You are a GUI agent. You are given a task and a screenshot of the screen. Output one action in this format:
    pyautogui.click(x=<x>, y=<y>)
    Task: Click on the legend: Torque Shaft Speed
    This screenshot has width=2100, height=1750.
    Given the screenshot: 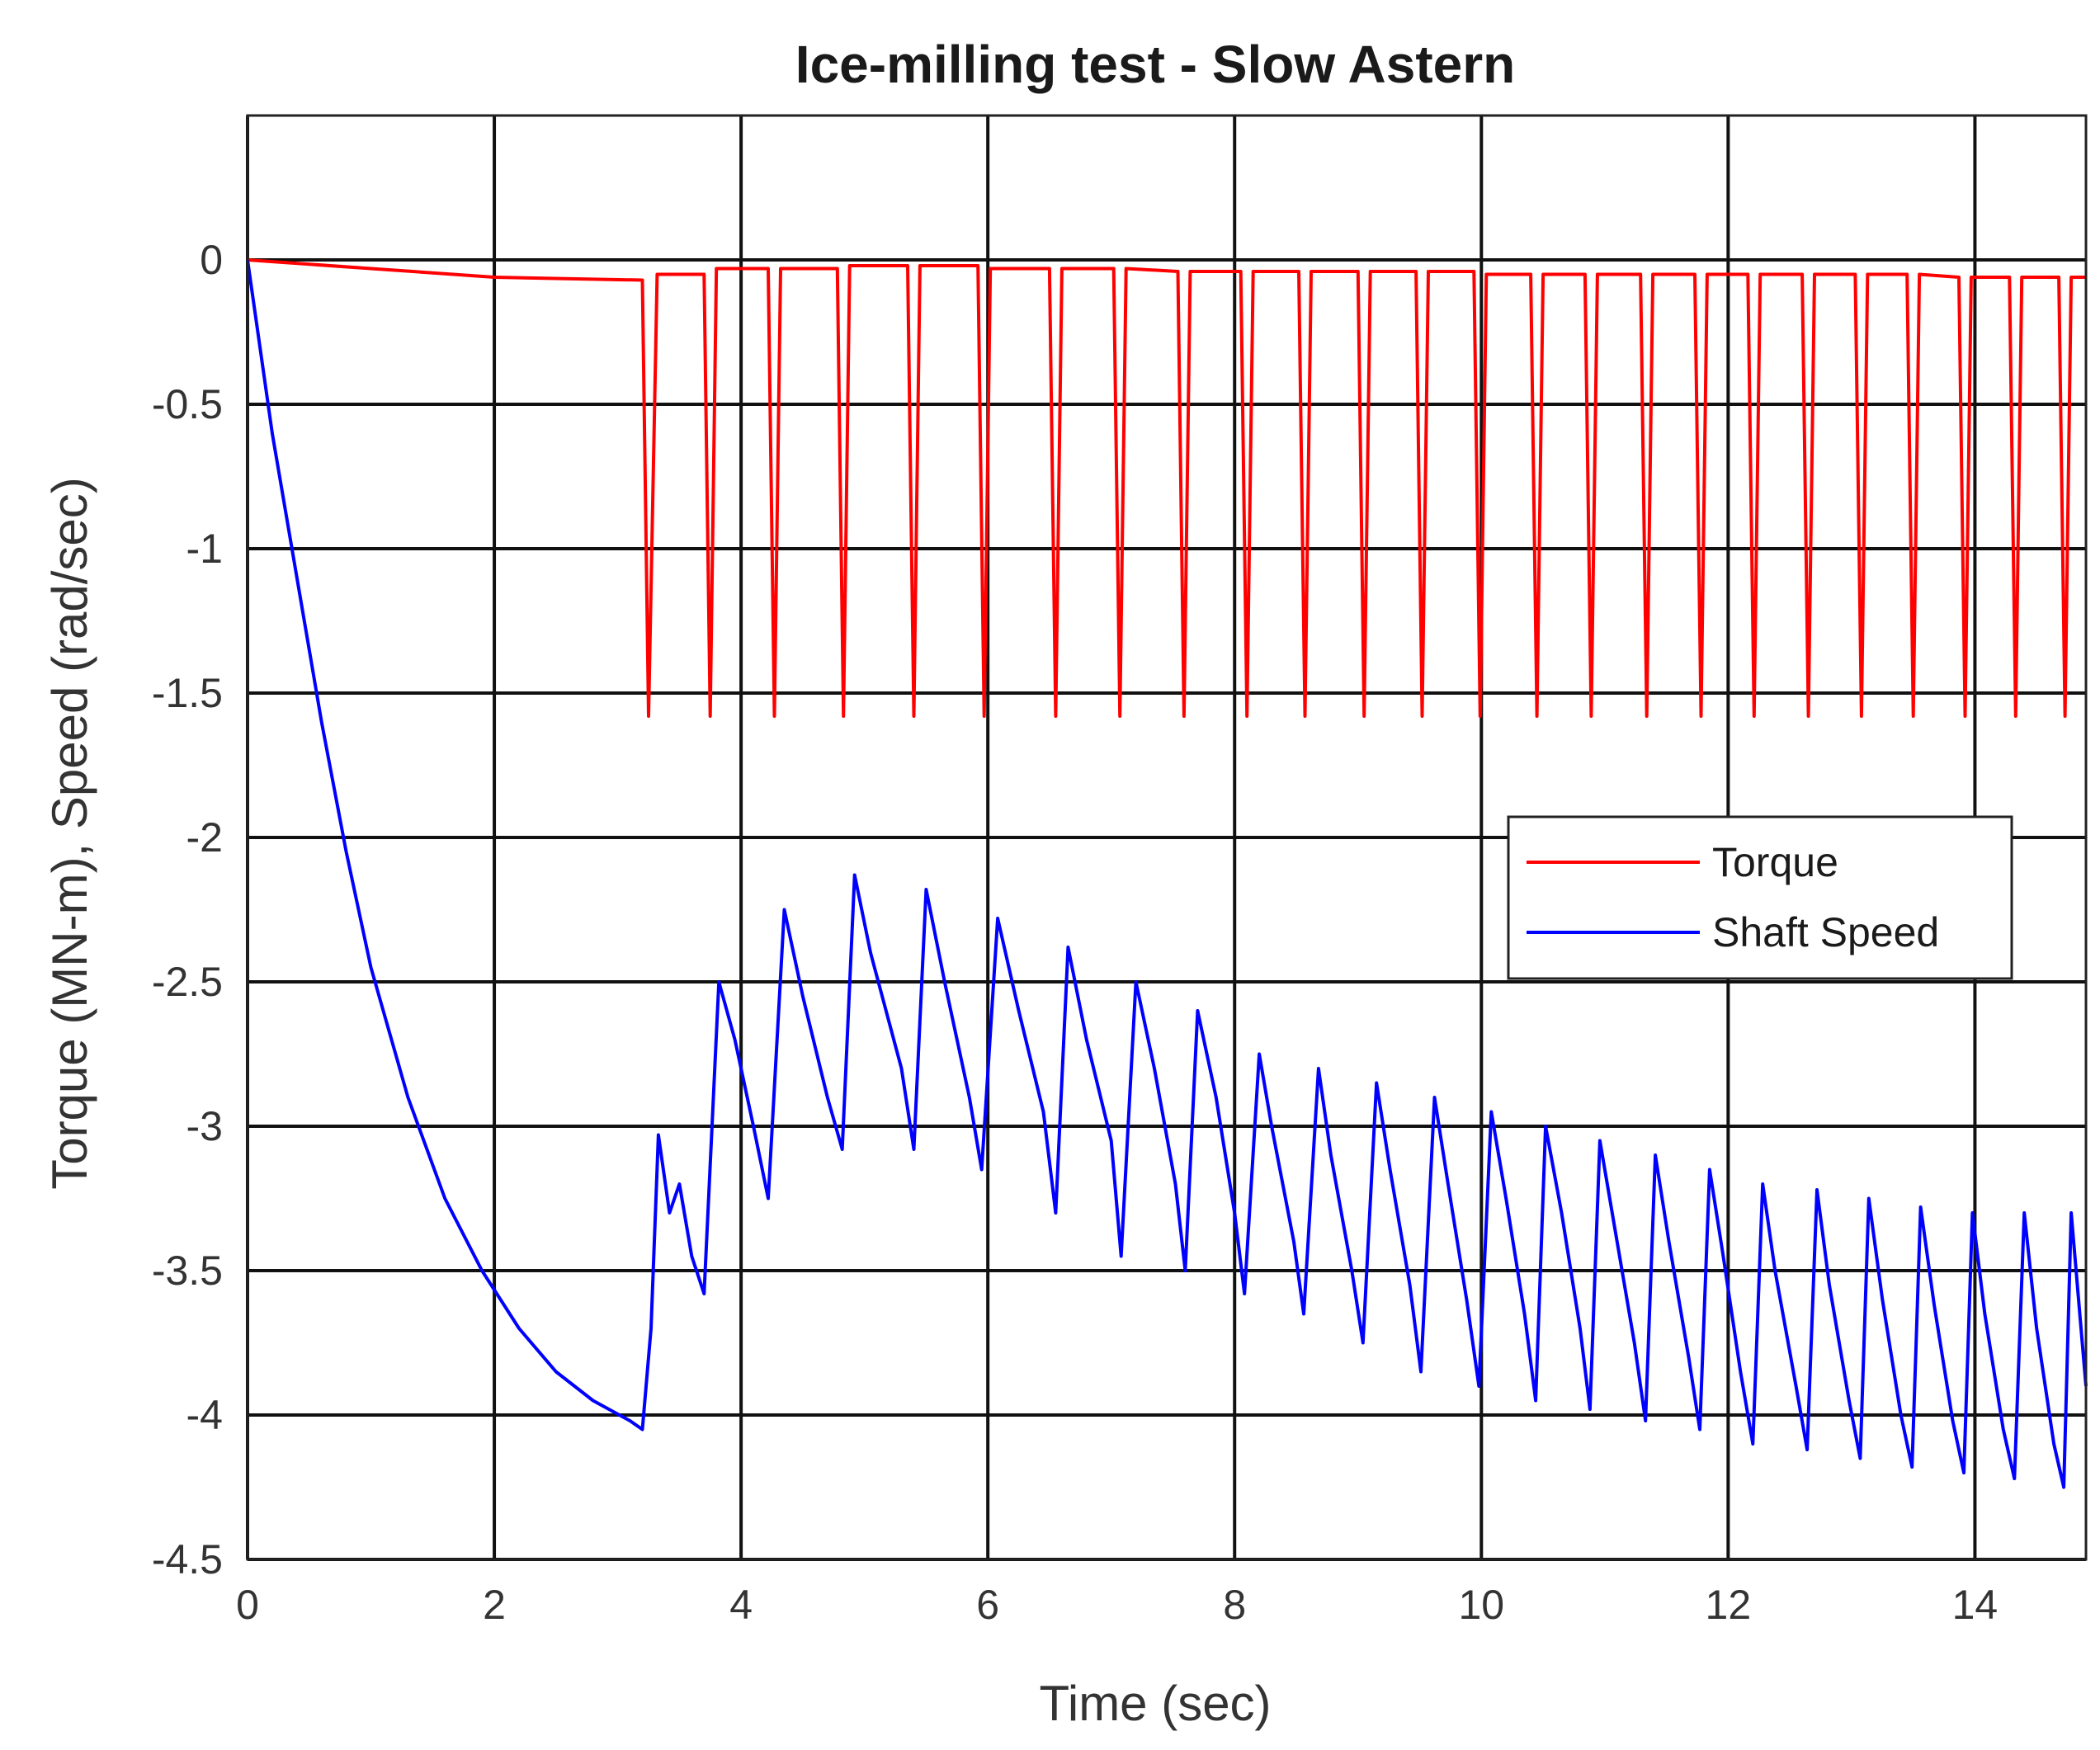 What is the action you would take?
    pyautogui.click(x=1760, y=897)
    